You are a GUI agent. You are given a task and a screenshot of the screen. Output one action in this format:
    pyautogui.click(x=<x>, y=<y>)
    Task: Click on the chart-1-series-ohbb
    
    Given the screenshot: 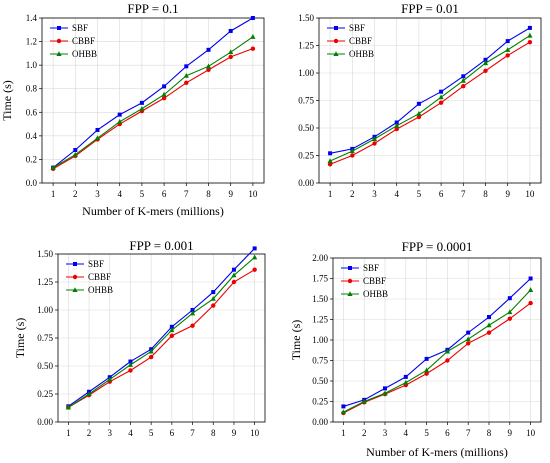 What is the action you would take?
    pyautogui.click(x=153, y=102)
    